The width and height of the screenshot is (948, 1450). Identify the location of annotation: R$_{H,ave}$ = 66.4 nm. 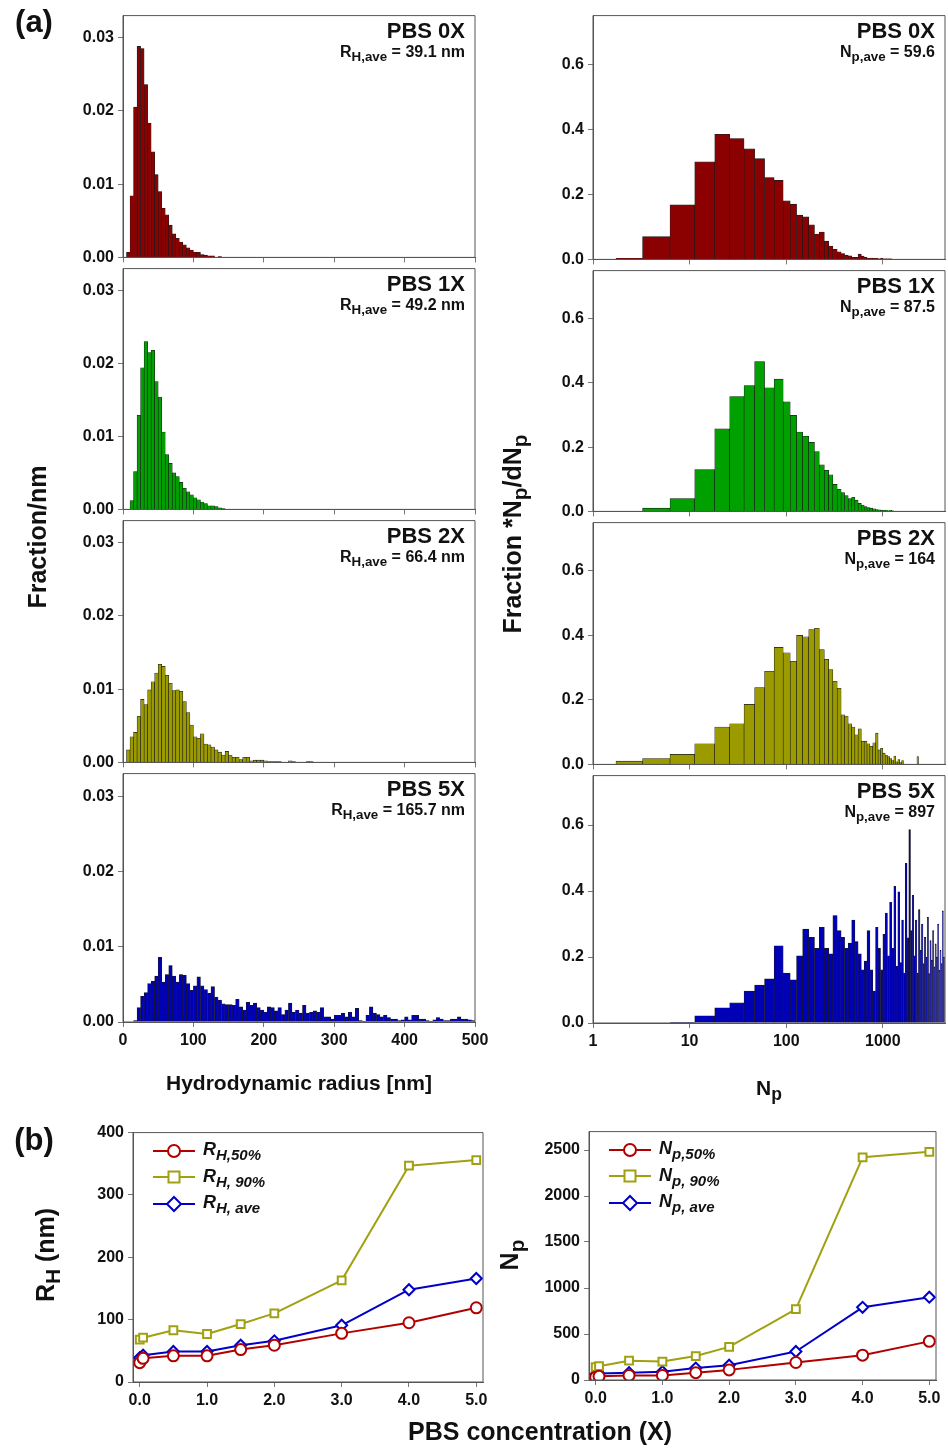
(402, 559).